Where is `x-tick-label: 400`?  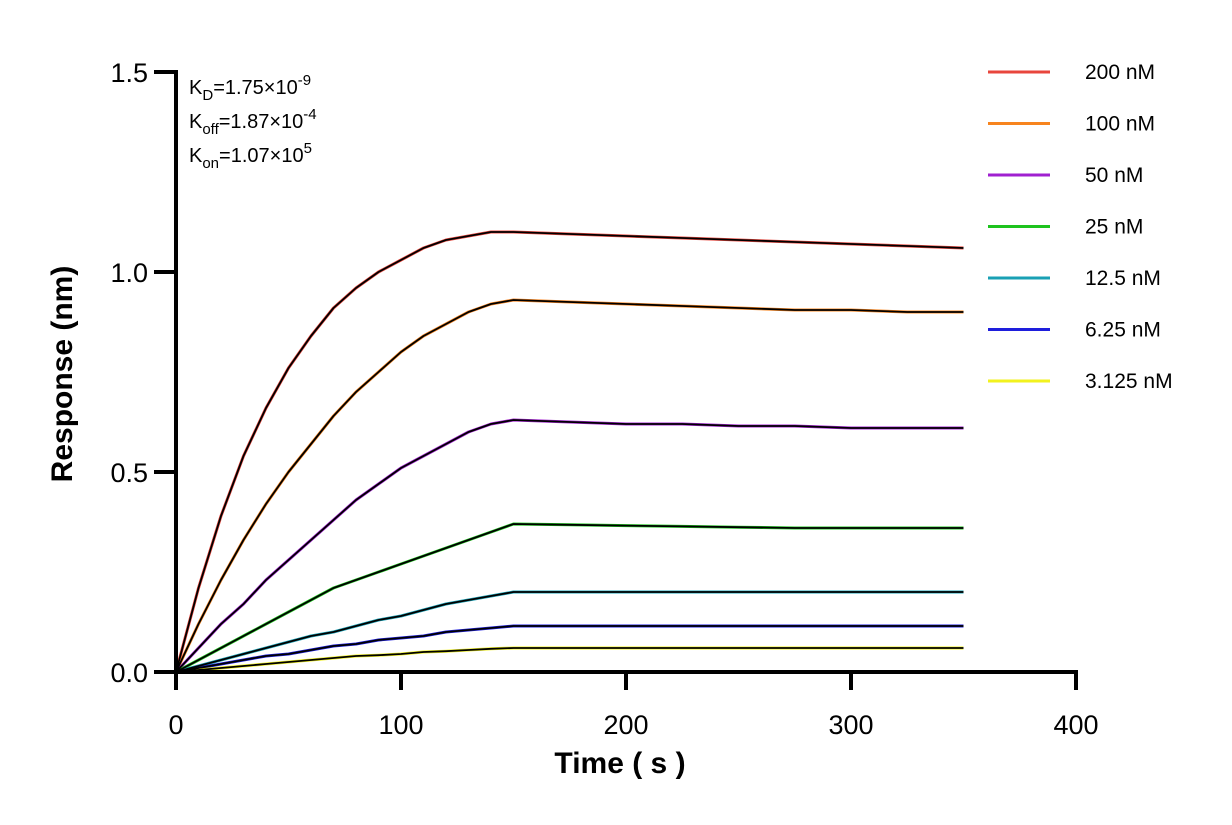
x-tick-label: 400 is located at coordinates (1075, 725).